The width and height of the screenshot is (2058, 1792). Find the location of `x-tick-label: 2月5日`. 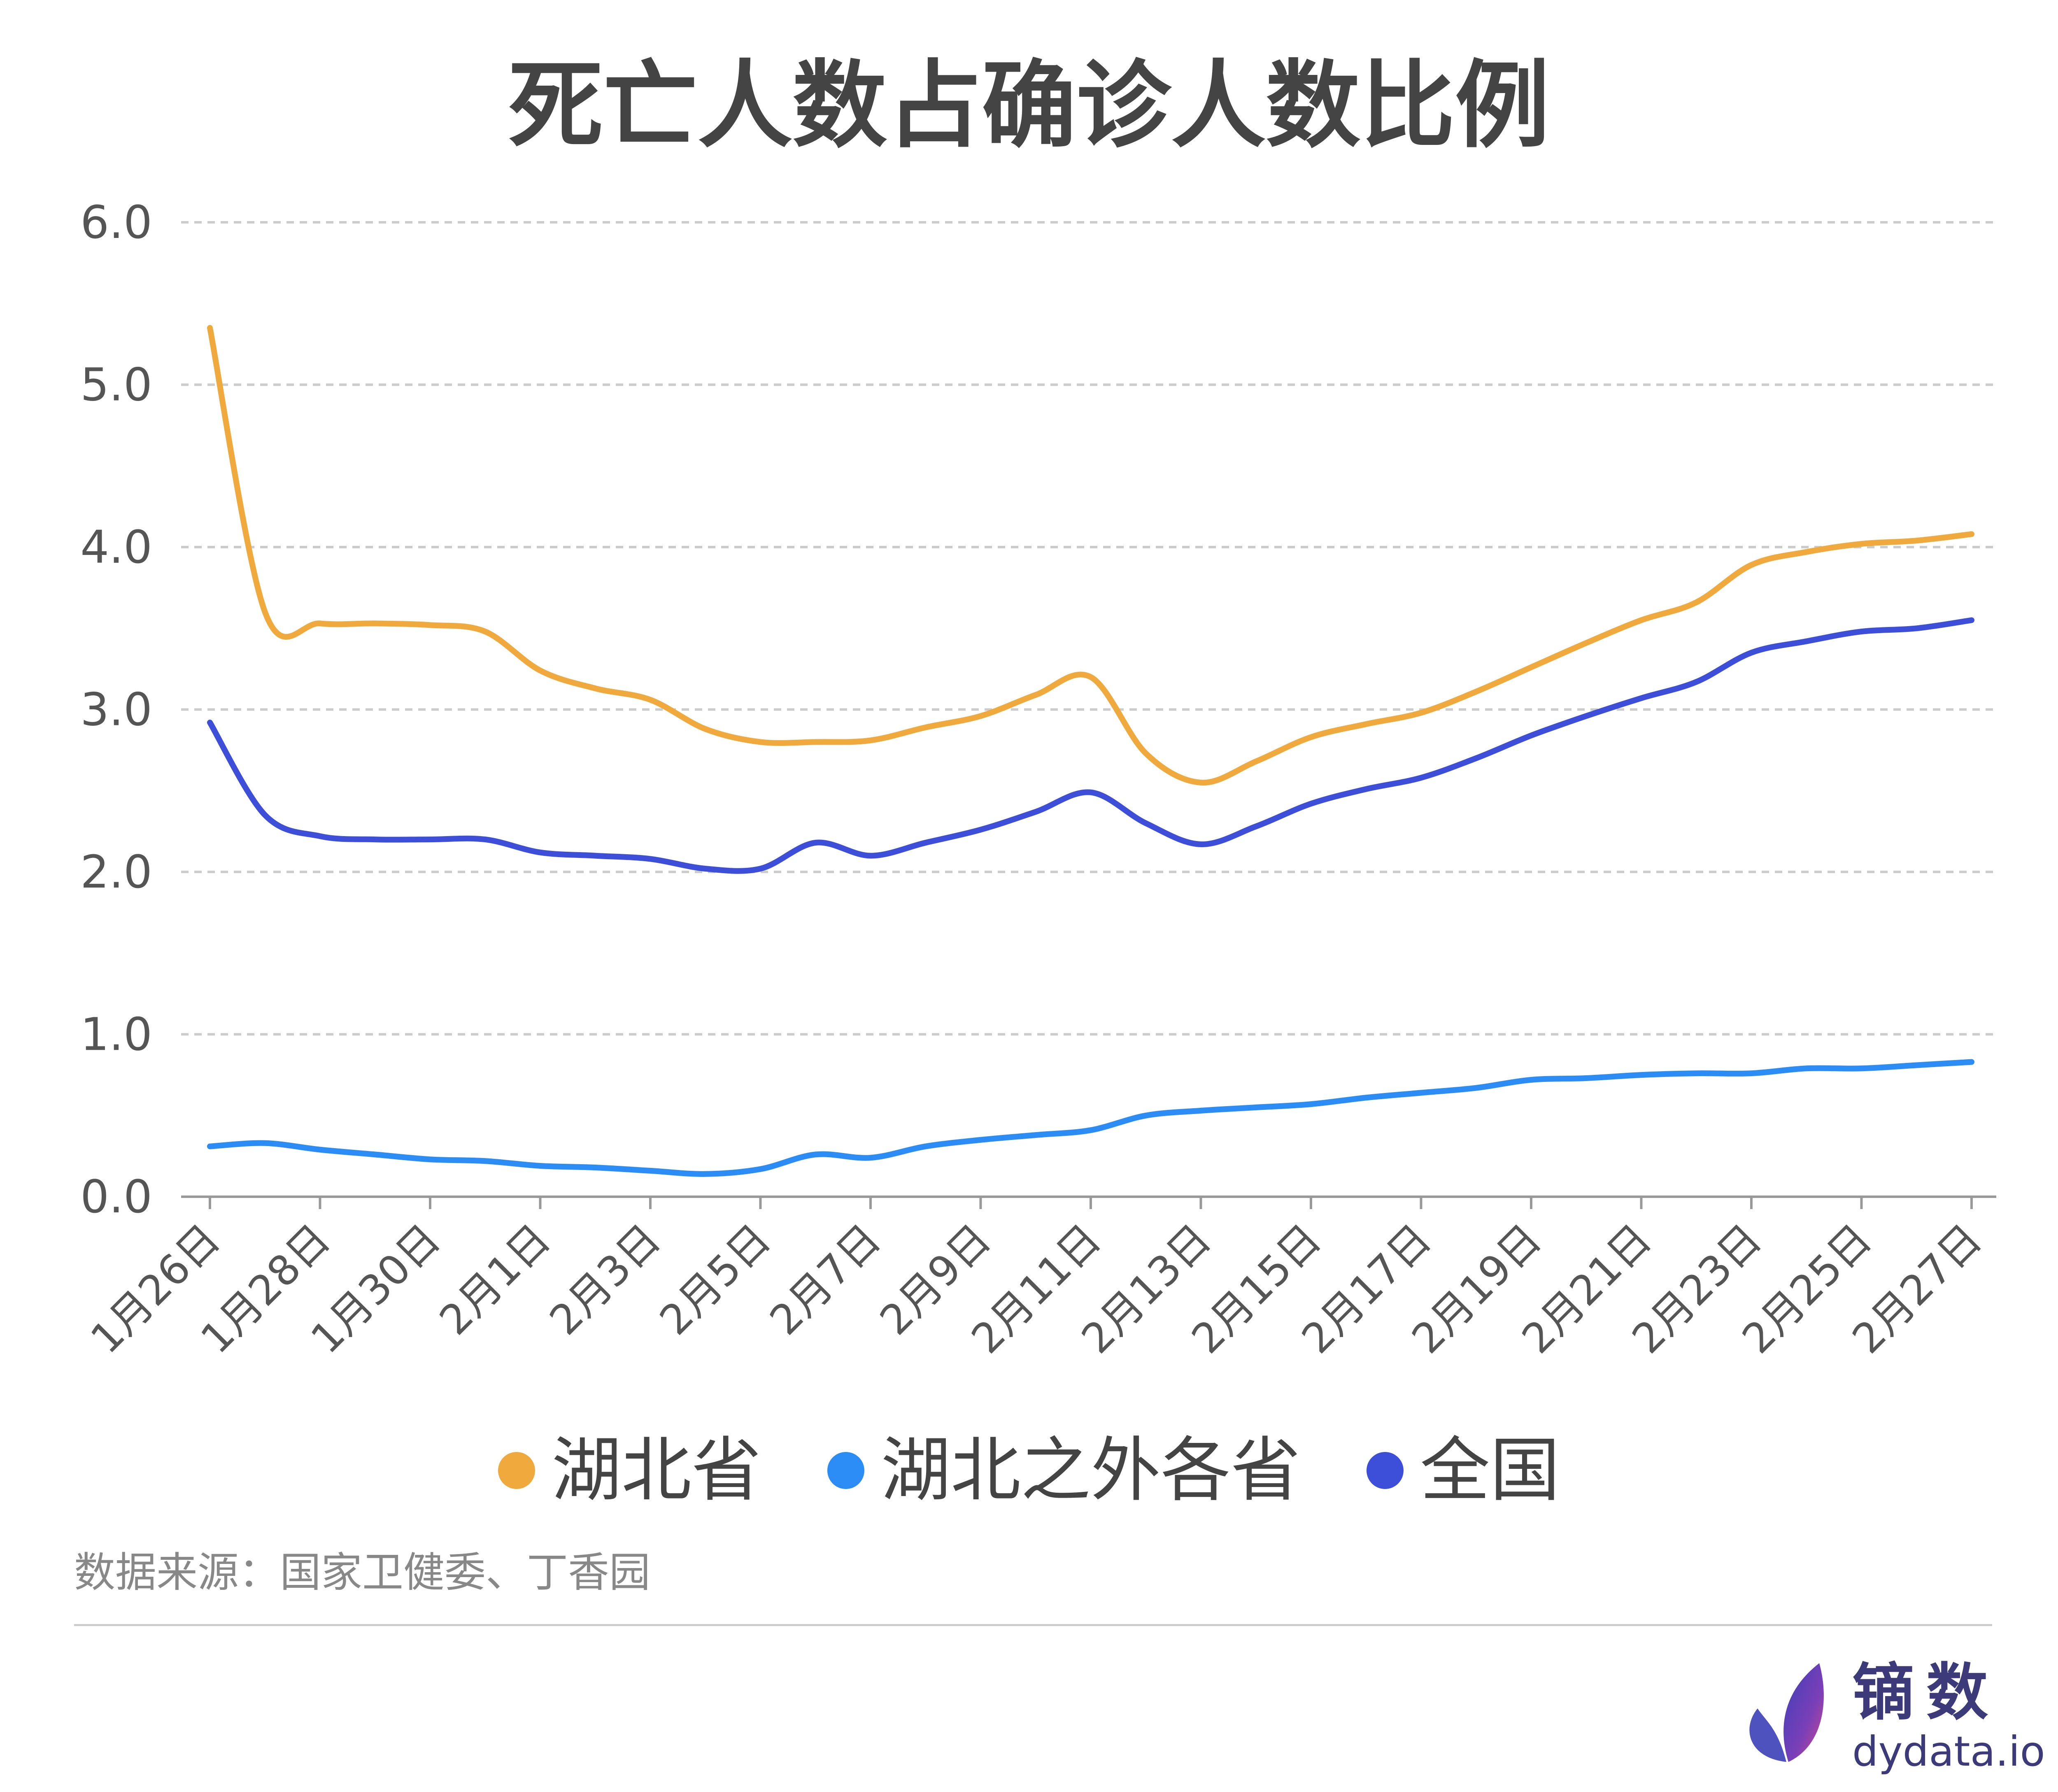

x-tick-label: 2月5日 is located at coordinates (715, 1279).